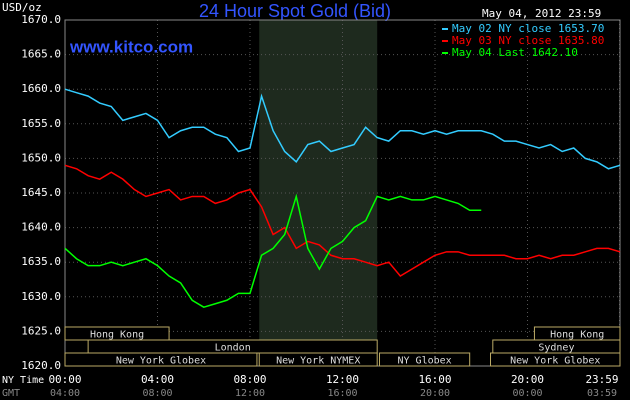  Describe the element at coordinates (527, 393) in the screenshot. I see `x2-tick-label: 00:00` at that location.